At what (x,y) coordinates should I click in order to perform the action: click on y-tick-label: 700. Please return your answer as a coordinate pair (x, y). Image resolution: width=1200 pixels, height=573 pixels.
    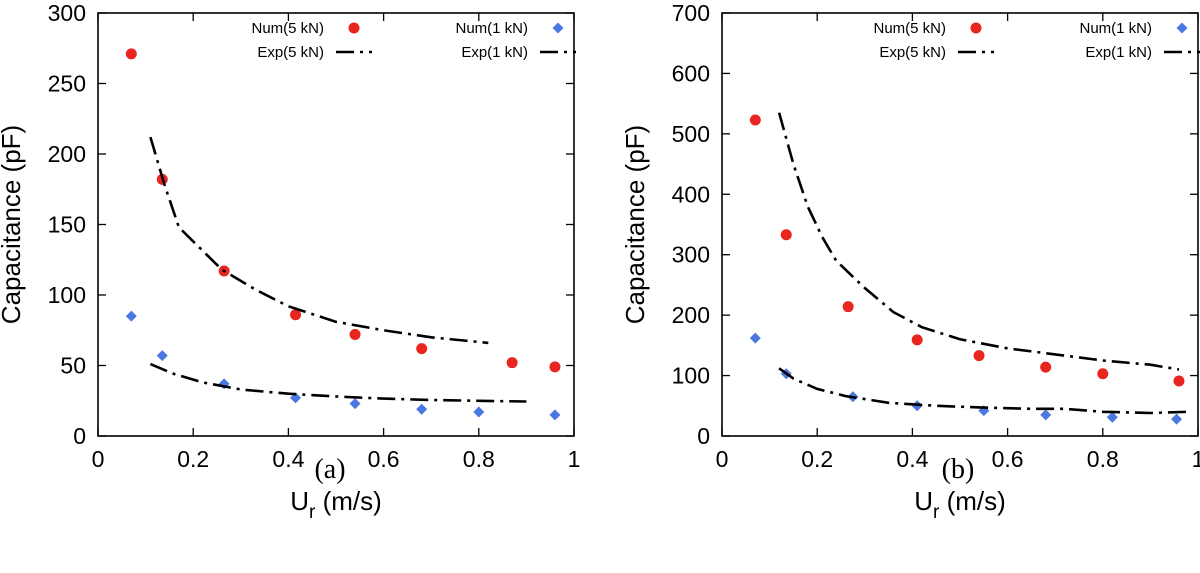
    Looking at the image, I should click on (691, 13).